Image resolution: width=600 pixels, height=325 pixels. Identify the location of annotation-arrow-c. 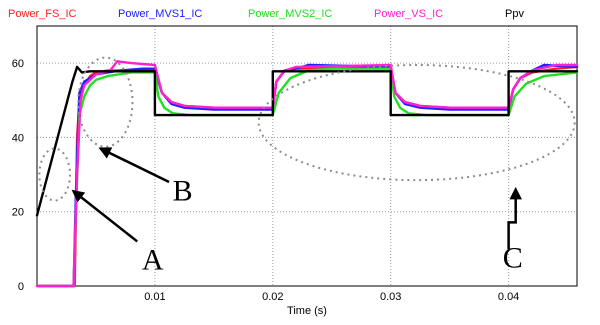
(514, 218).